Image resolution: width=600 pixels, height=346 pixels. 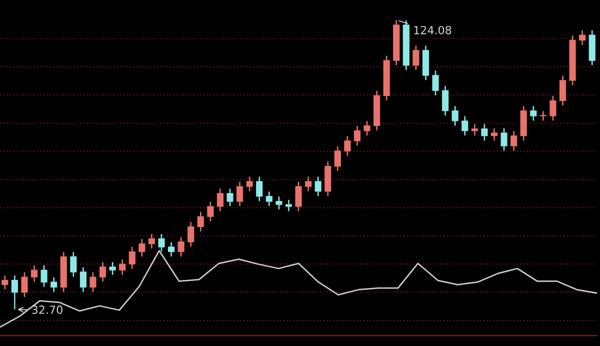 I want to click on annotation: 32.70, so click(x=47, y=310).